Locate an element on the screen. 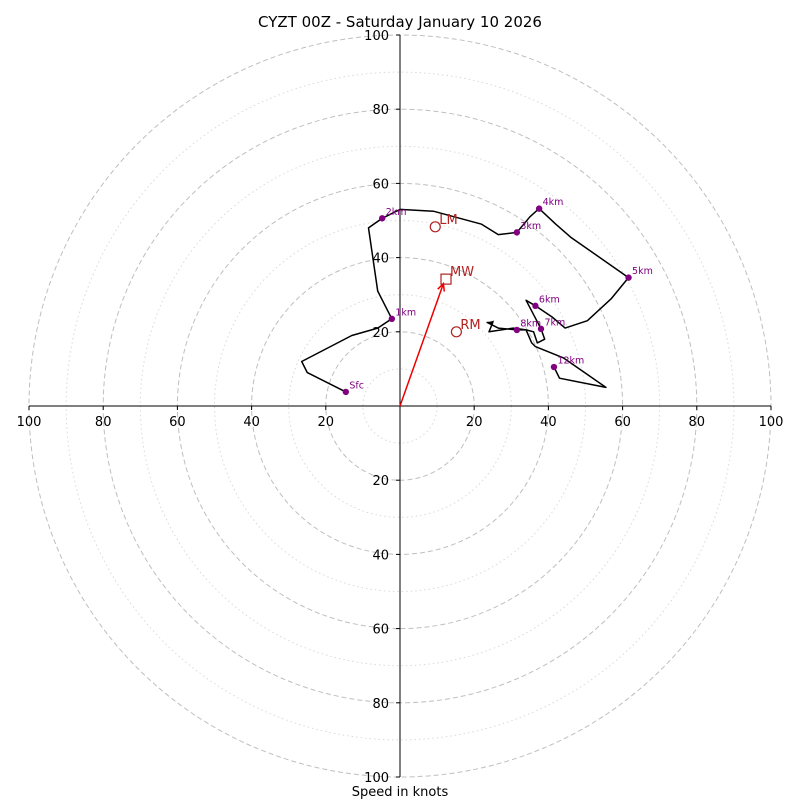  hodograph-trace is located at coordinates (465, 300).